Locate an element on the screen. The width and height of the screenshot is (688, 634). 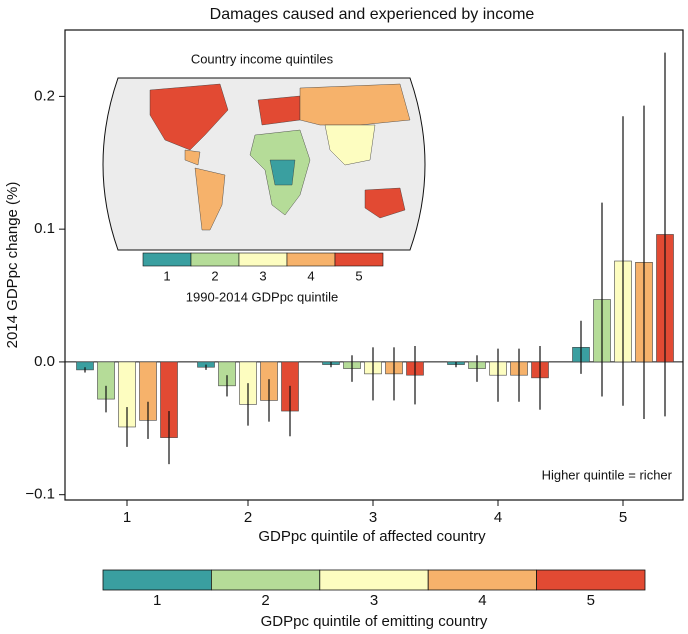
inset-colorbar-label: 1990-2014 GDPpc quintile is located at coordinates (262, 296).